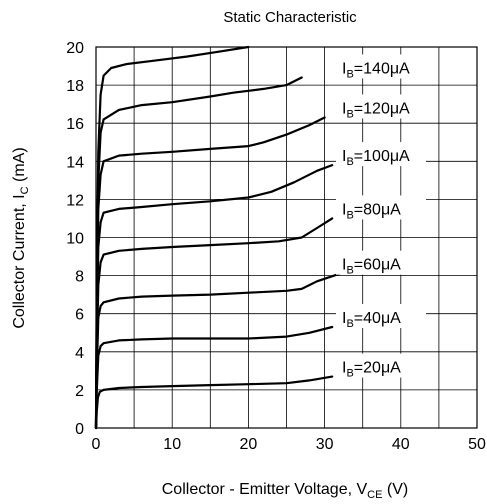 The height and width of the screenshot is (504, 487). I want to click on y-tick-label: 16, so click(75, 124).